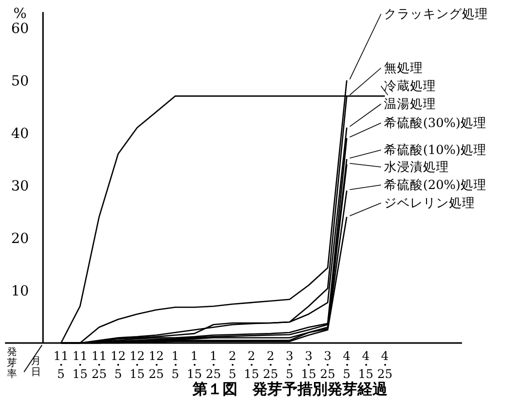 Image resolution: width=509 pixels, height=410 pixels. What do you see at coordinates (435, 122) in the screenshot?
I see `legend-label: 希硫酸(30%)処理` at bounding box center [435, 122].